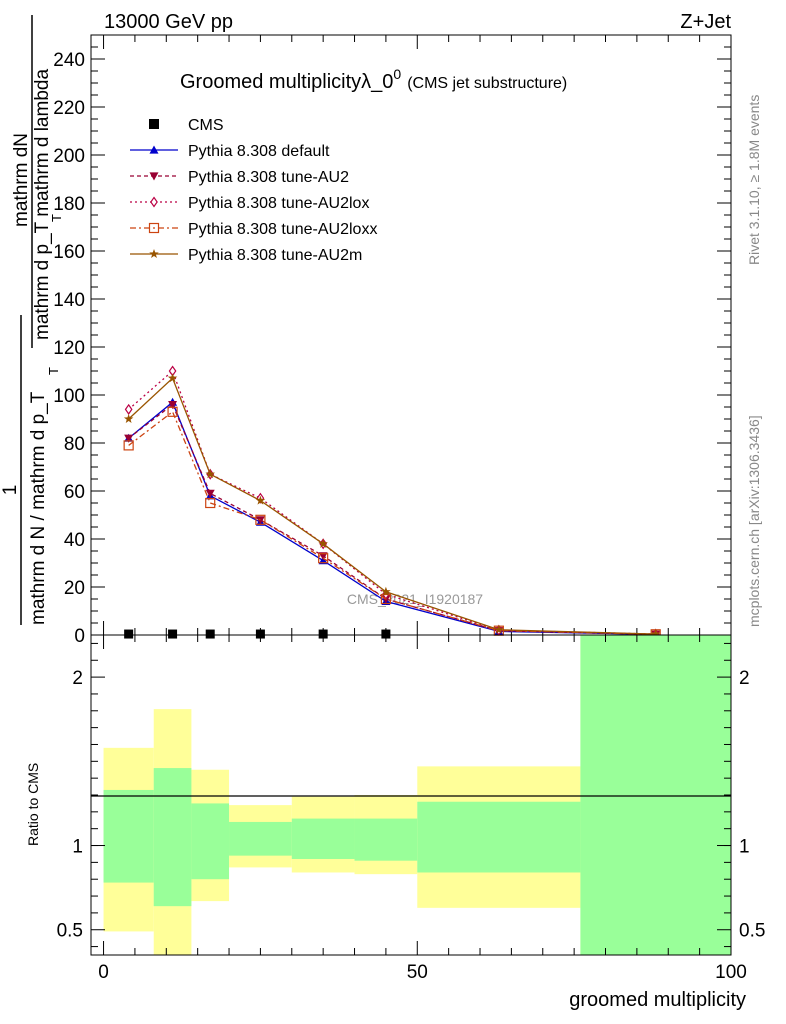 Image resolution: width=786 pixels, height=1024 pixels. Describe the element at coordinates (731, 972) in the screenshot. I see `x-tick-label: 100` at that location.